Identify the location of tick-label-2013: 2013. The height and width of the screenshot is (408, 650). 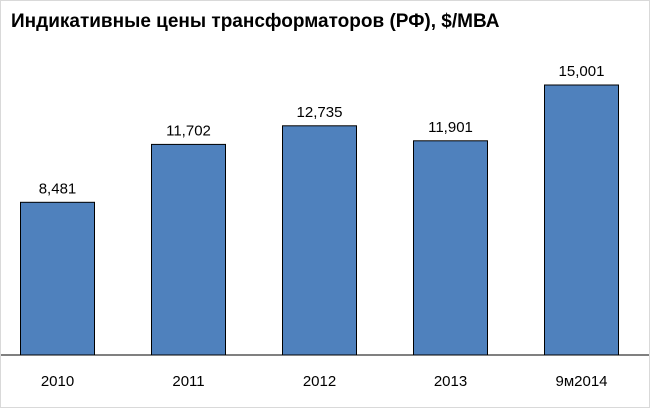
(450, 381).